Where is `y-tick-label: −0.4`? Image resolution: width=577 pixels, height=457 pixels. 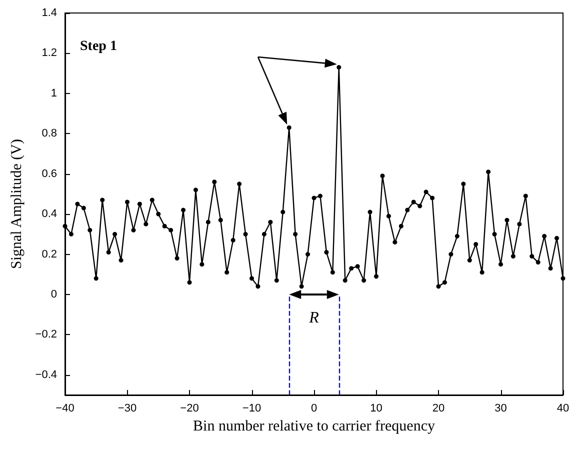
y-tick-label: −0.4 is located at coordinates (46, 374).